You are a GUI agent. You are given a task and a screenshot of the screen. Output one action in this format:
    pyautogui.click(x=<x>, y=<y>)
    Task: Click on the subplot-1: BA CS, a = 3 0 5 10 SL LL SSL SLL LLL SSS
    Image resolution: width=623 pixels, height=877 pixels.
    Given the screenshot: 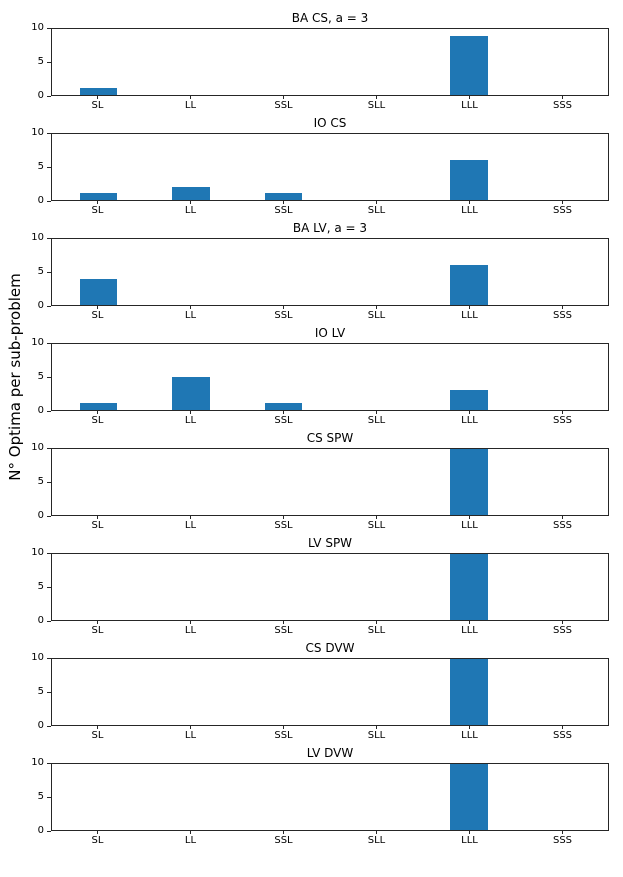 What is the action you would take?
    pyautogui.click(x=311, y=58)
    